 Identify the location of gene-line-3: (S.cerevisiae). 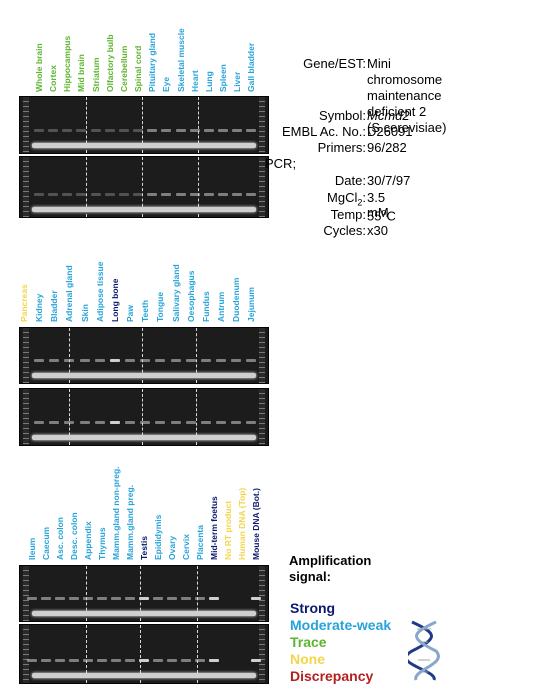
(407, 127).